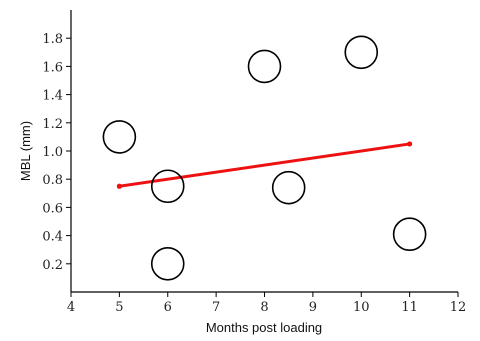 Image resolution: width=480 pixels, height=341 pixels. What do you see at coordinates (52, 96) in the screenshot?
I see `y-tick-label: 1.4` at bounding box center [52, 96].